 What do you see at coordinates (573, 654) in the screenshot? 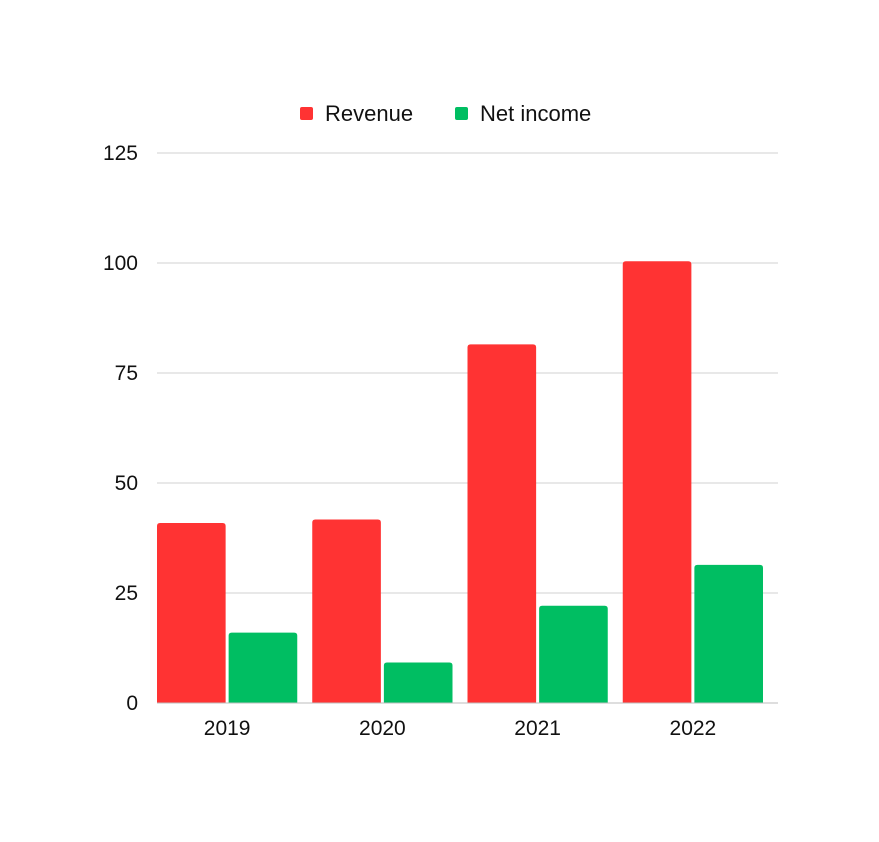
I see `bar-net-income-2021` at bounding box center [573, 654].